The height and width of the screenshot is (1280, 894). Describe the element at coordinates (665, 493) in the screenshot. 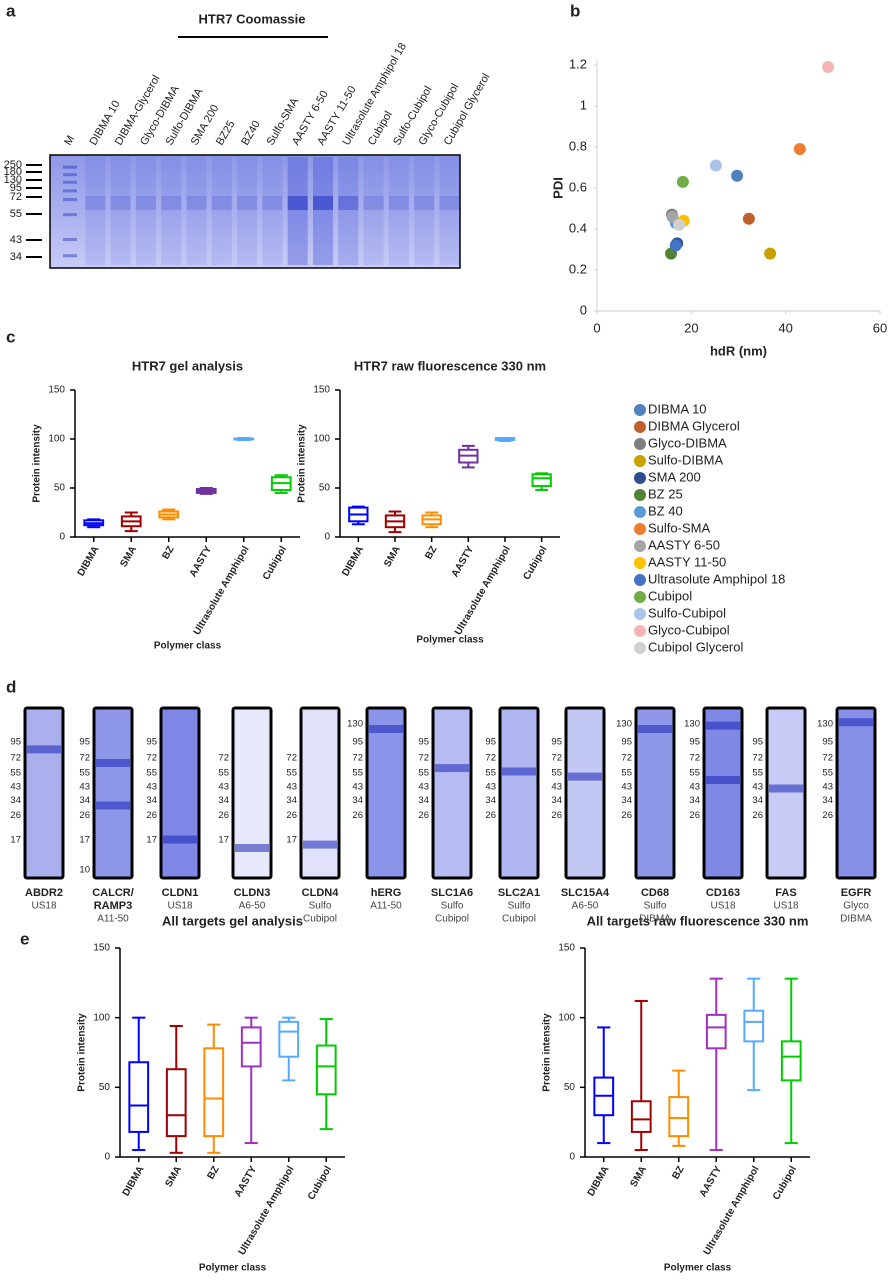

I see `legend-label: BZ 25` at that location.